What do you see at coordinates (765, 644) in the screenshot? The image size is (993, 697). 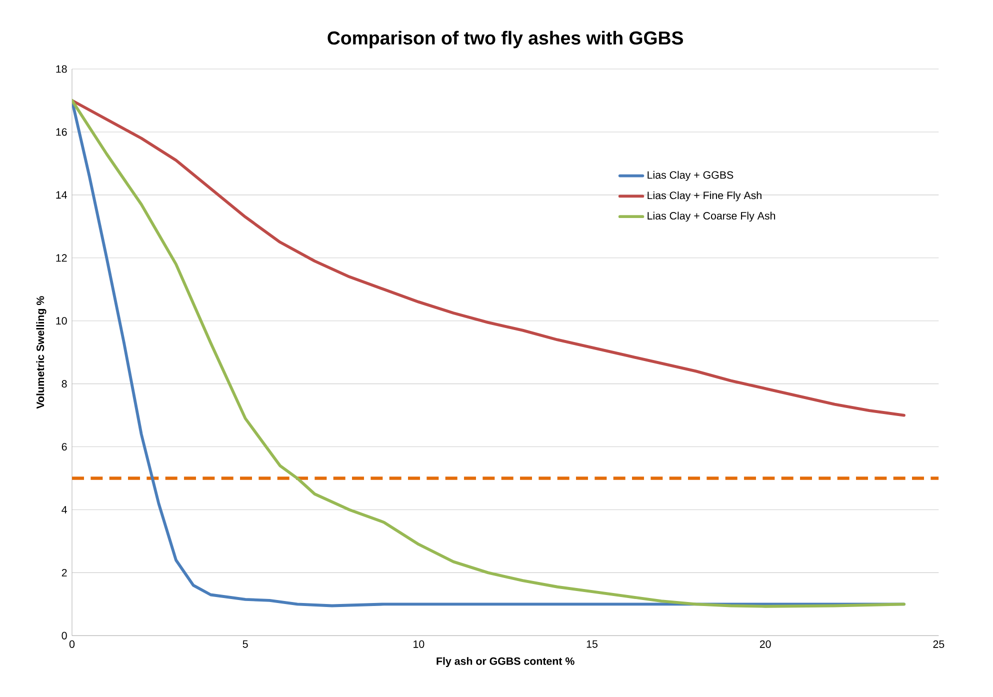 I see `x-tick-label: 20` at bounding box center [765, 644].